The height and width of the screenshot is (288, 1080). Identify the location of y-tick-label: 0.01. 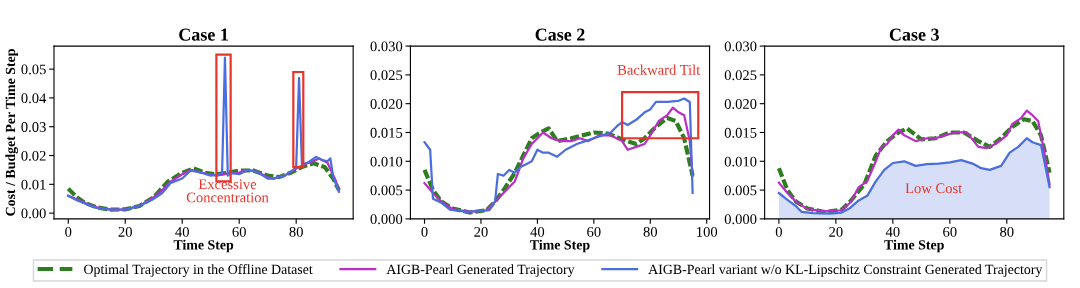
(33, 184).